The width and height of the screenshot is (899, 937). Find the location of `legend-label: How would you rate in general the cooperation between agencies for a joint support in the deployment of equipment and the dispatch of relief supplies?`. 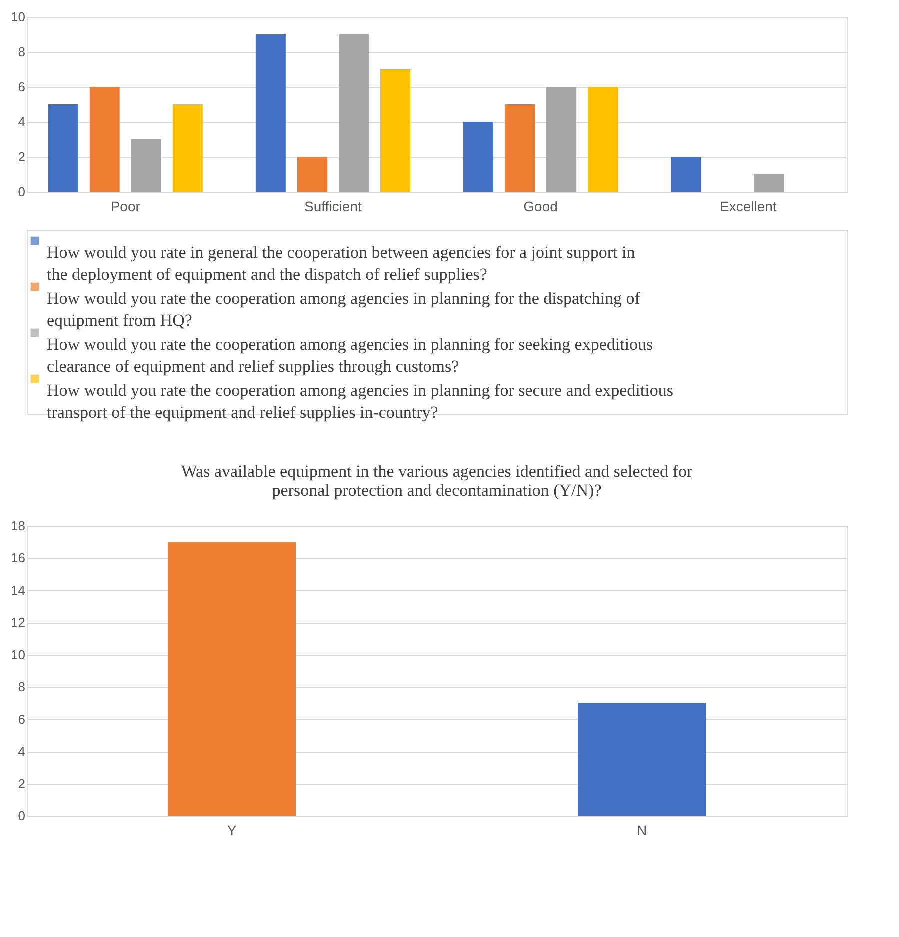

legend-label: How would you rate in general the cooperation between agencies for a joint support in the deployment of equipment and the dispatch of relief supplies? is located at coordinates (341, 263).